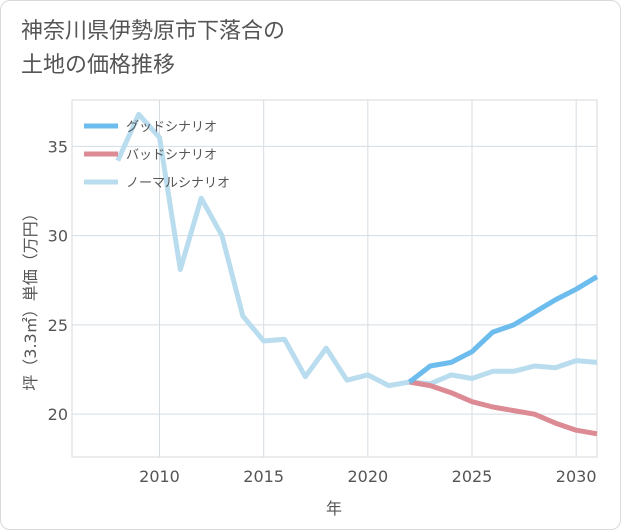 The image size is (621, 530). Describe the element at coordinates (58, 325) in the screenshot. I see `y-tick-label: 25` at that location.